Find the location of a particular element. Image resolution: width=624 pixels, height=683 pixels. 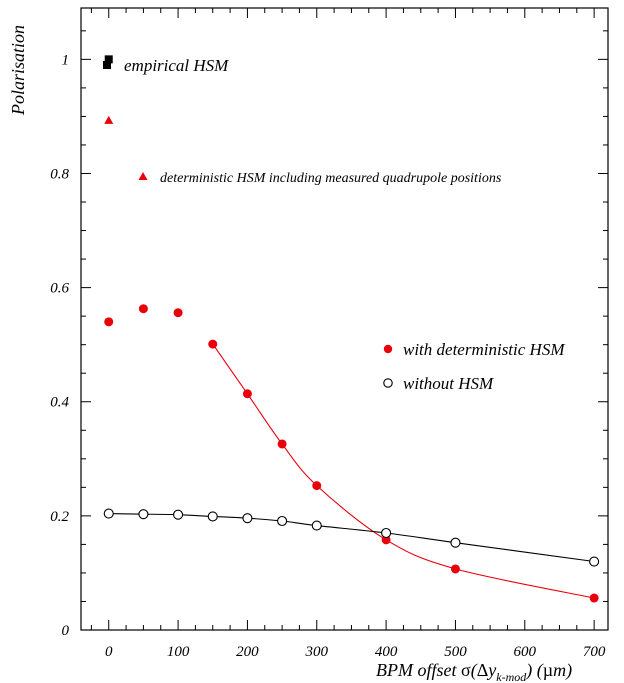

x-tick-label: 400 is located at coordinates (386, 652).